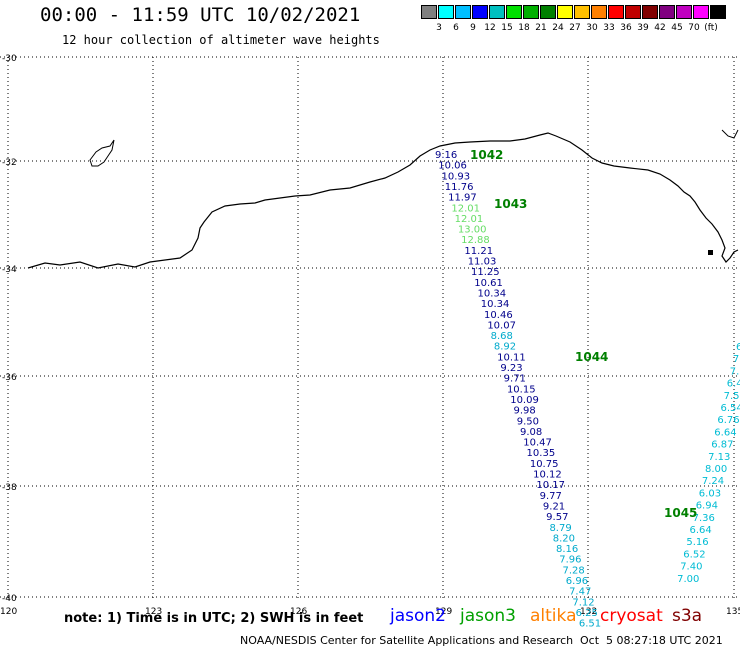 The image size is (740, 650). I want to click on swh-value: 6.76, so click(728, 420).